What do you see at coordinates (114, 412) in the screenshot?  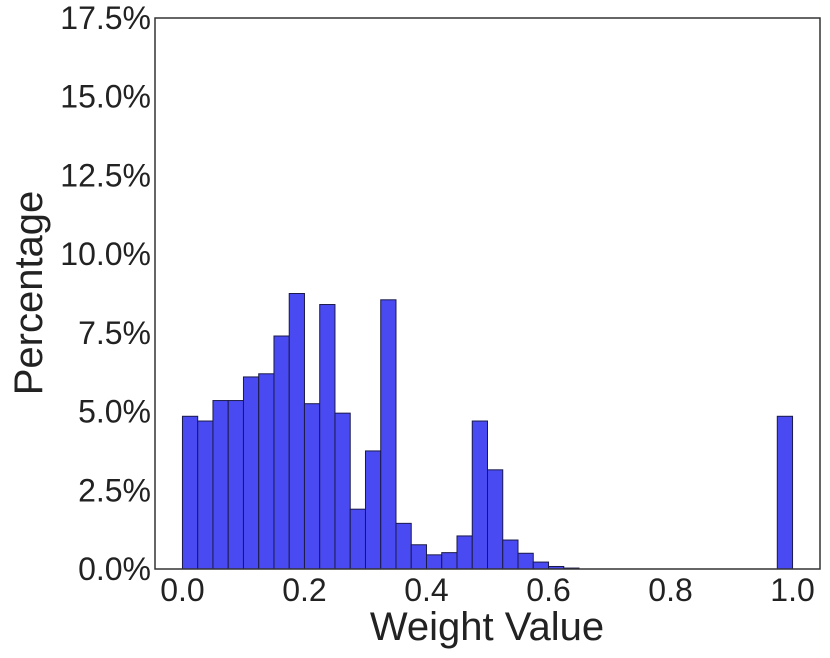 I see `y-tick-label: 5.0%` at bounding box center [114, 412].